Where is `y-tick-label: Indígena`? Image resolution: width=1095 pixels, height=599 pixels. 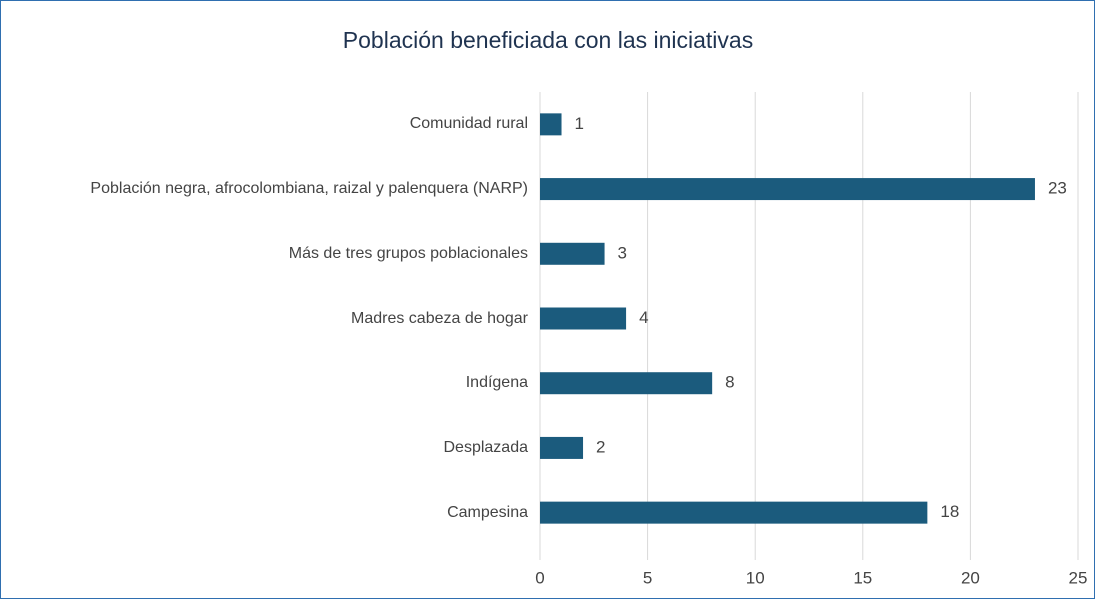 y-tick-label: Indígena is located at coordinates (264, 383).